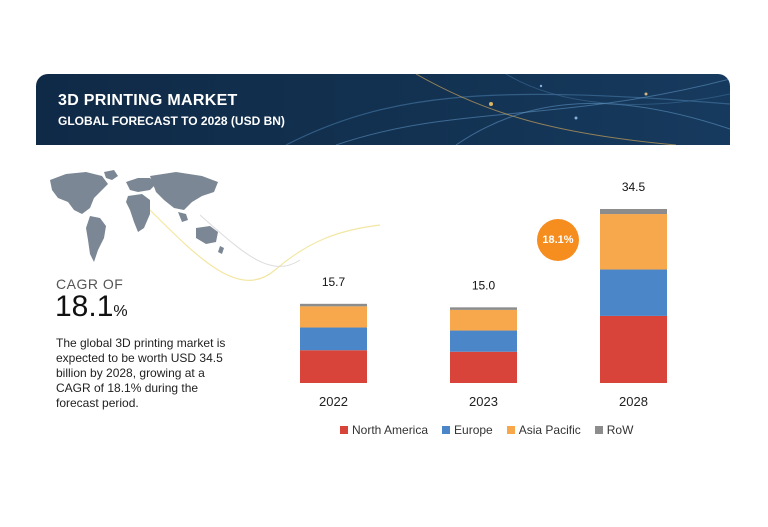 The image size is (768, 527). Describe the element at coordinates (148, 100) in the screenshot. I see `page-title: 3D PRINTING MARKET` at that location.